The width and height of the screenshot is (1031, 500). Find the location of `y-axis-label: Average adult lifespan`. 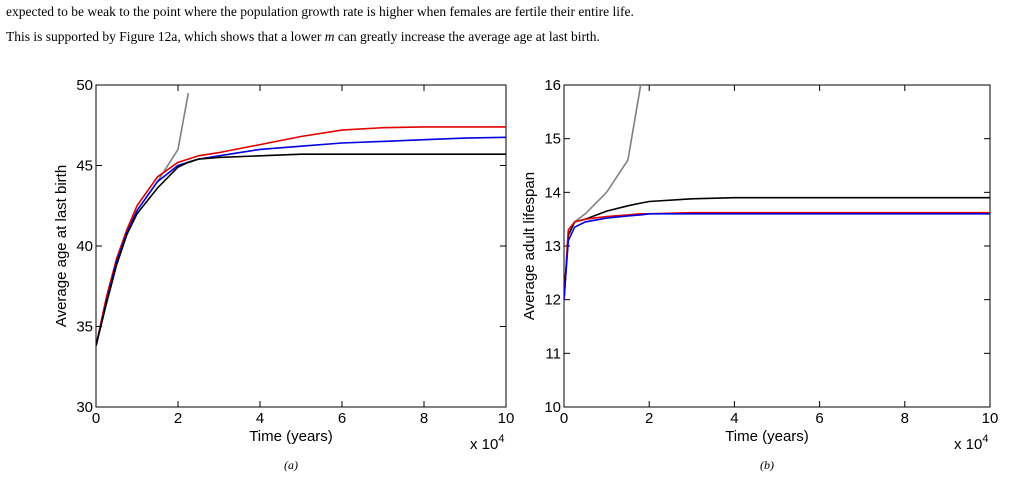

y-axis-label: Average adult lifespan is located at coordinates (529, 246).